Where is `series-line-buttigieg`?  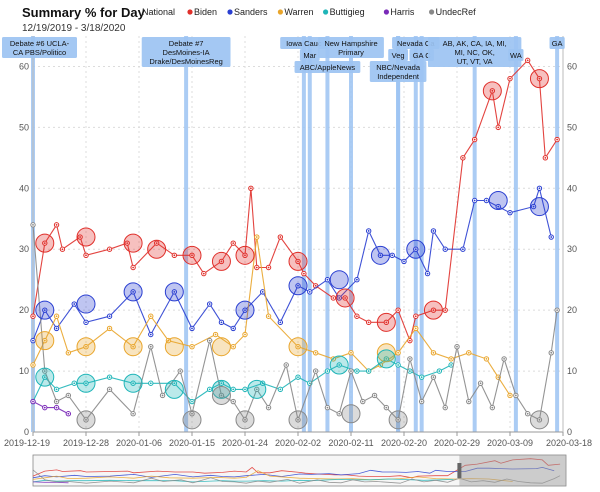
series-line-buttigieg is located at coordinates (242, 380).